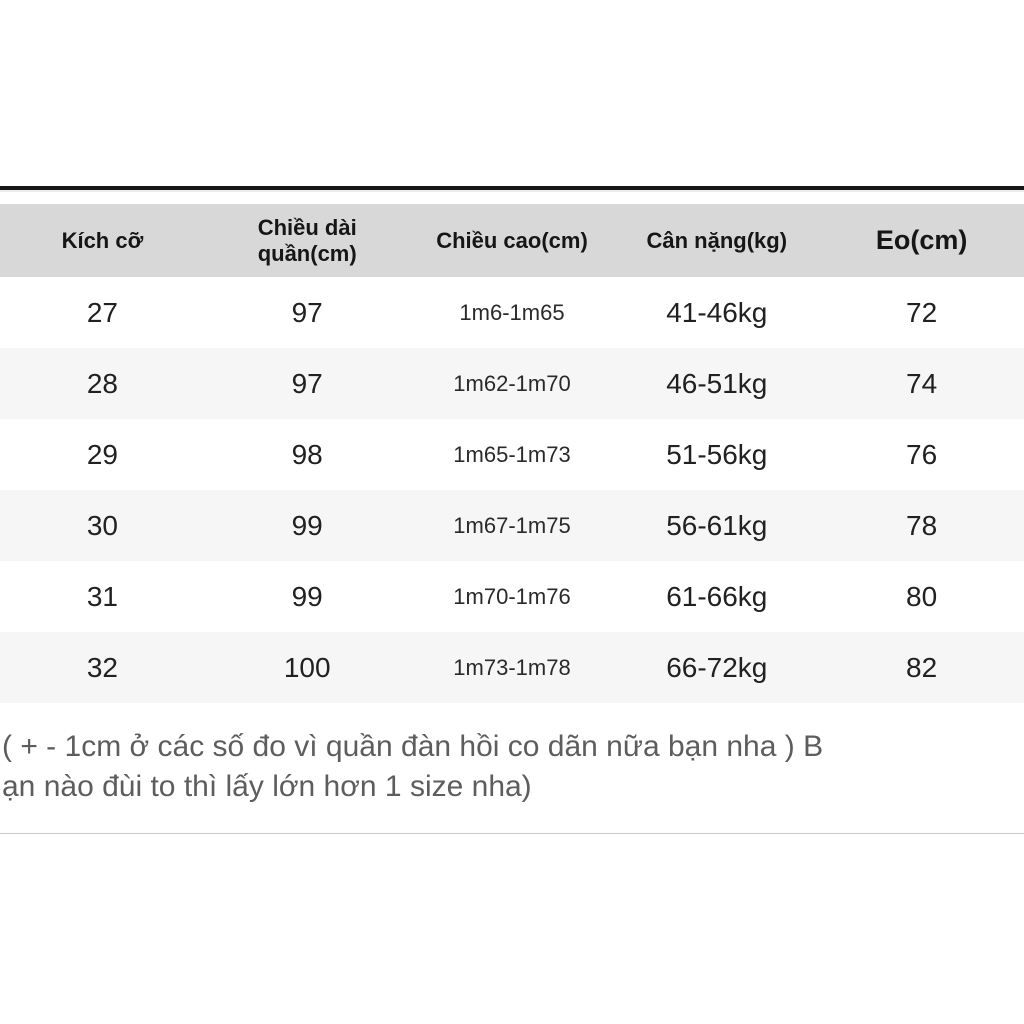  What do you see at coordinates (922, 312) in the screenshot?
I see `table-cell: 72` at bounding box center [922, 312].